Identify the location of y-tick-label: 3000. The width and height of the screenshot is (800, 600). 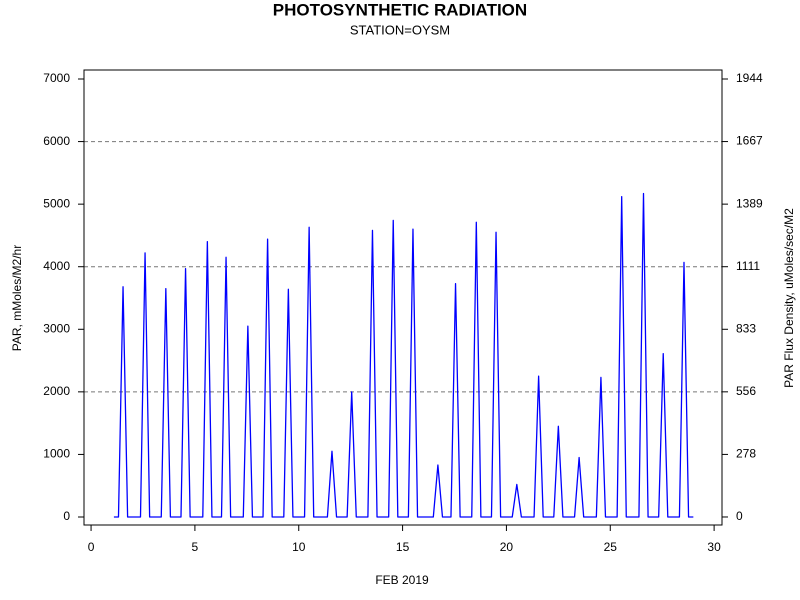
(56, 328).